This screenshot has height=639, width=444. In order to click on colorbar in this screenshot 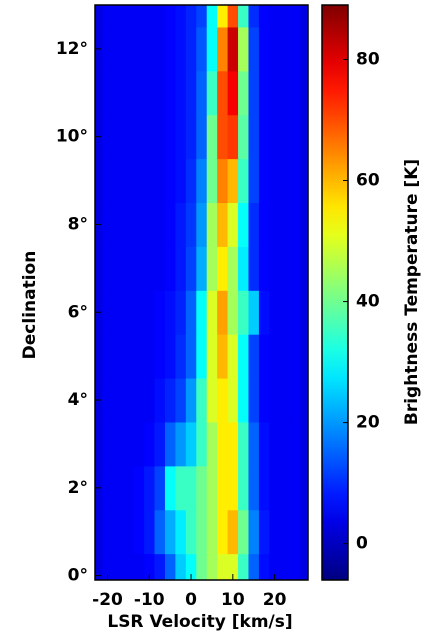, I will do `click(335, 292)`.